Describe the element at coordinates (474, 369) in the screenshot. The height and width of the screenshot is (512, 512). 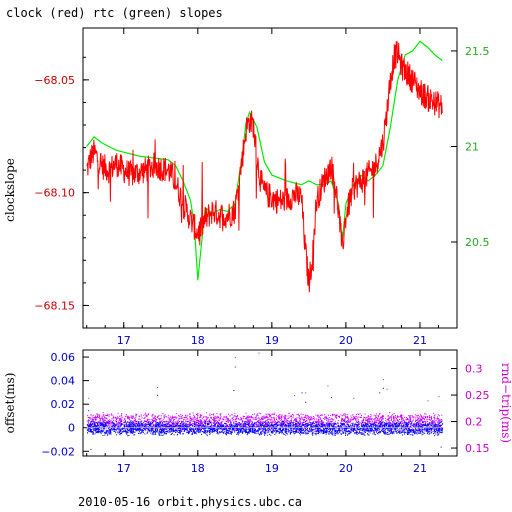
I see `bottom-y2-tick-label: 0.3` at that location.